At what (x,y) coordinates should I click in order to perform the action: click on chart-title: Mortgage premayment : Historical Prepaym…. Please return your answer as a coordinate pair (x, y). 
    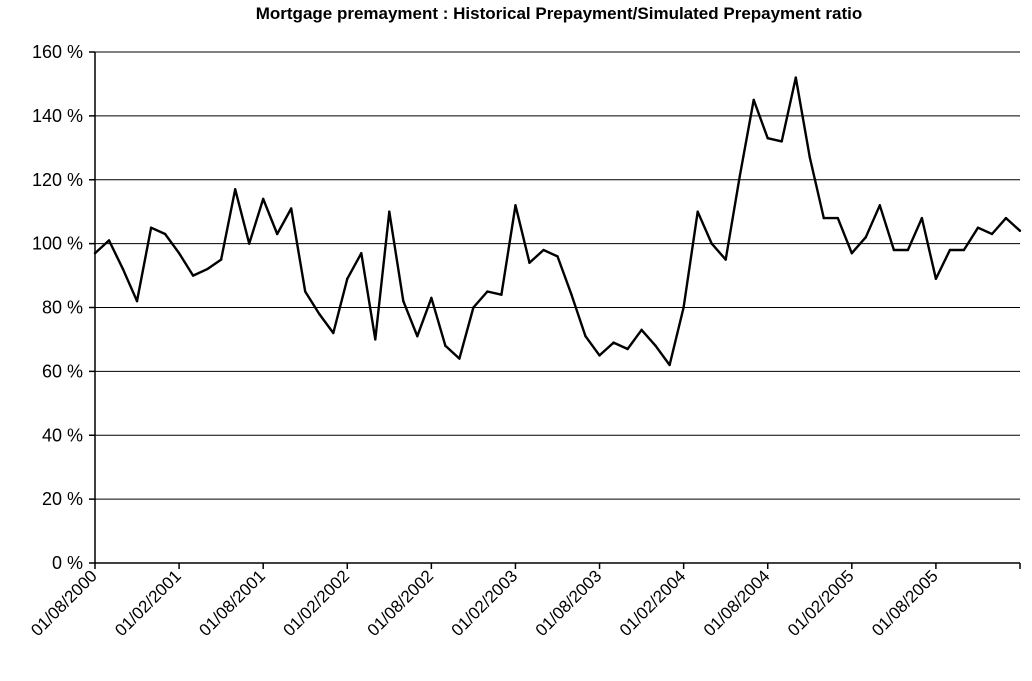
    Looking at the image, I should click on (559, 13).